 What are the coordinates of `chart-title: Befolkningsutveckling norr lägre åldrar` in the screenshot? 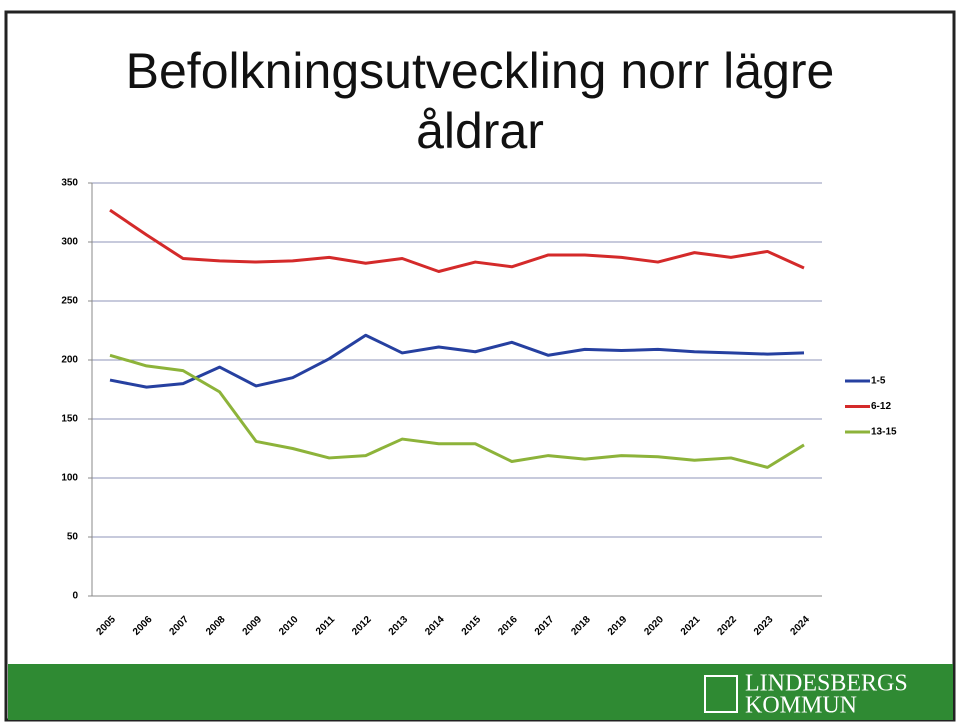 It's located at (480, 101).